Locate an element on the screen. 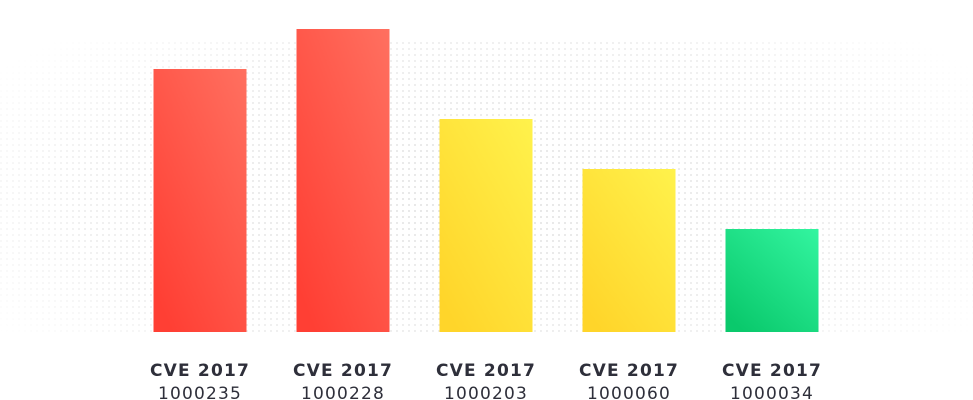 This screenshot has width=973, height=400. tick-label-5-line1: CVE 2017 is located at coordinates (772, 371).